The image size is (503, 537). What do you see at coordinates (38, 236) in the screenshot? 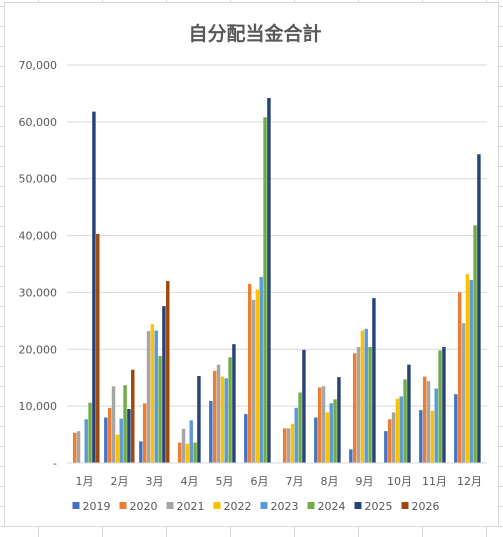
I see `y-tick-label: 40,000` at bounding box center [38, 236].